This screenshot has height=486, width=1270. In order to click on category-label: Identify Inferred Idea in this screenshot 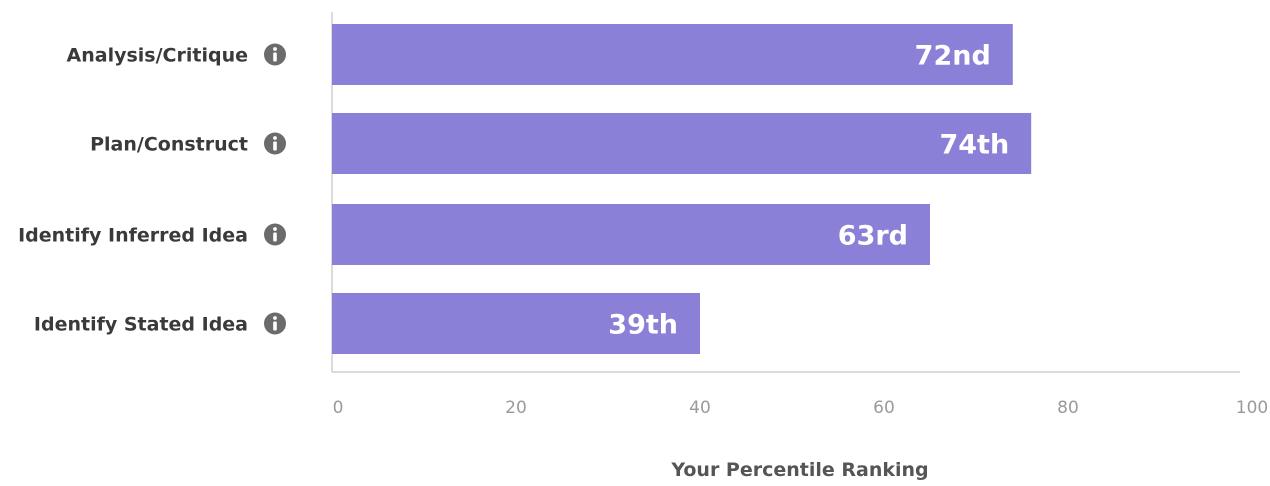, I will do `click(133, 236)`.